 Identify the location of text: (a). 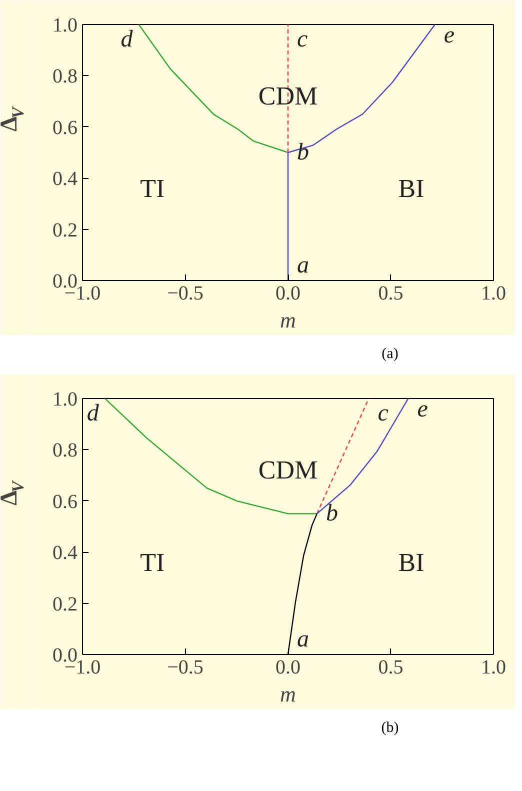
(390, 354).